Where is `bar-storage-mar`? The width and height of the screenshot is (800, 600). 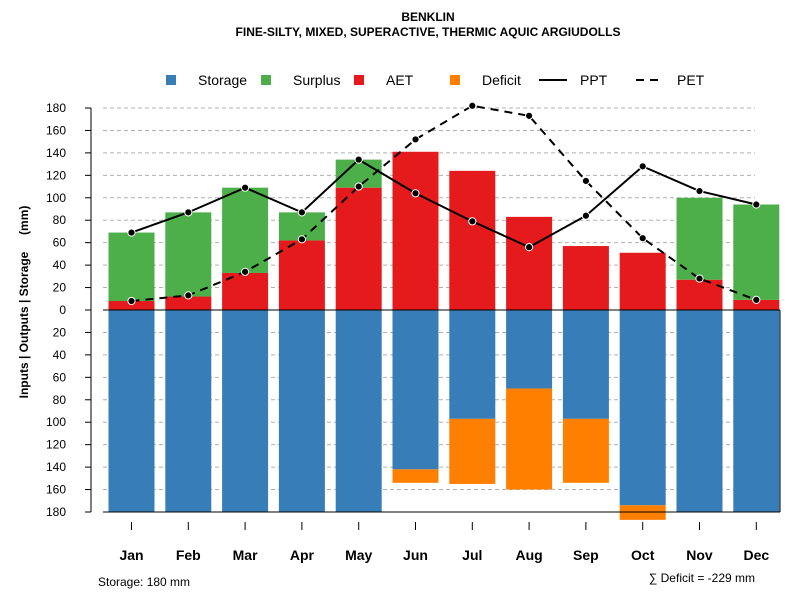 bar-storage-mar is located at coordinates (245, 411).